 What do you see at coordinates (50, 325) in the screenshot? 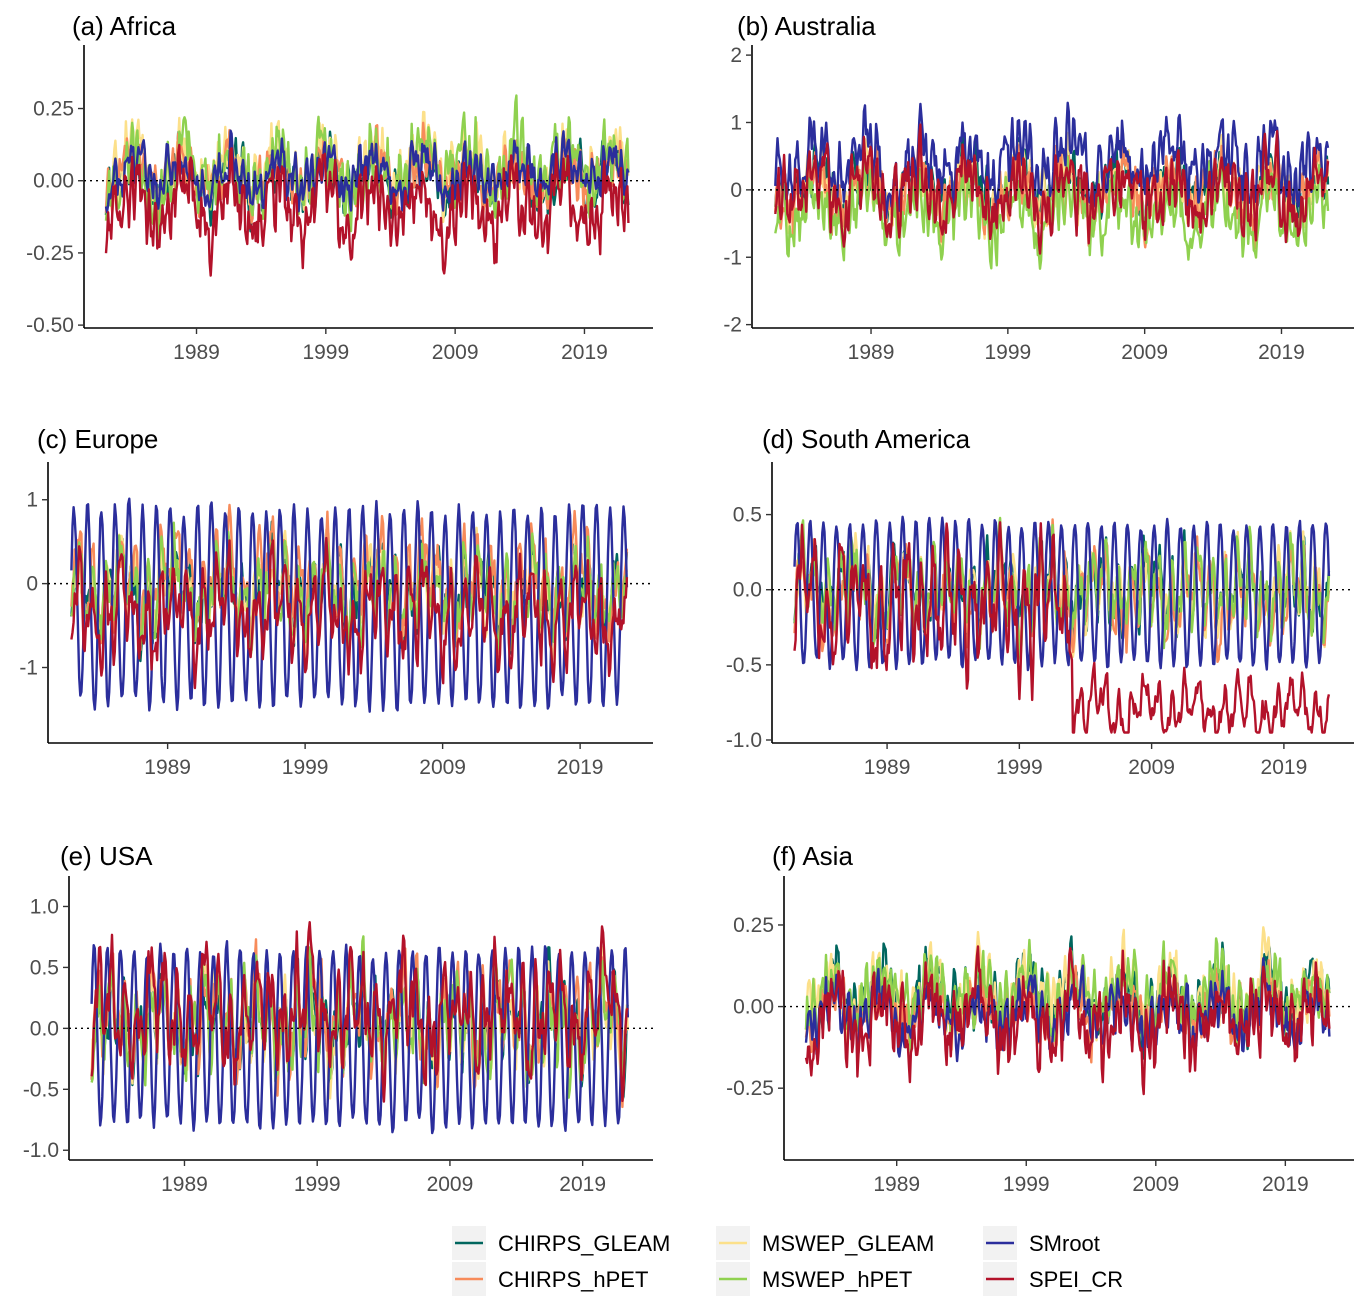
I see `y-tick-label: -0.50` at bounding box center [50, 325].